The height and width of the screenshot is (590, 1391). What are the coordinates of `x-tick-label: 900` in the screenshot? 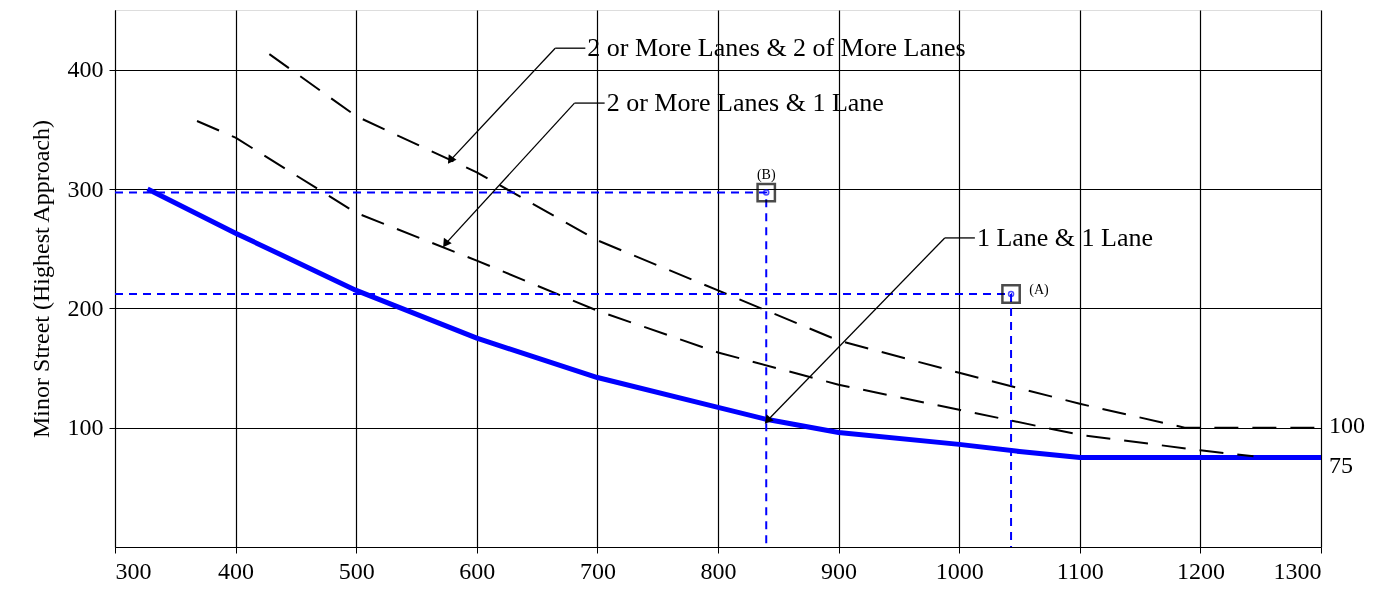 It's located at (839, 570).